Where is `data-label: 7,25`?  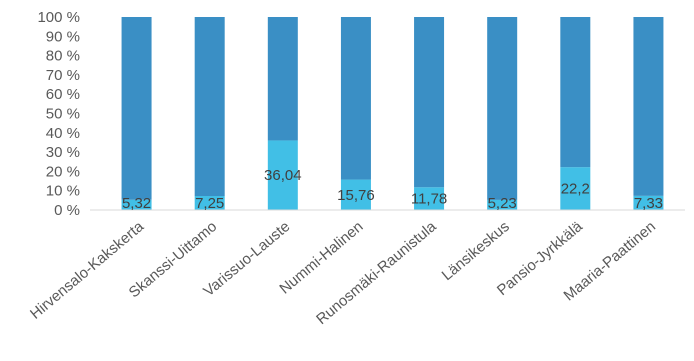 data-label: 7,25 is located at coordinates (209, 203).